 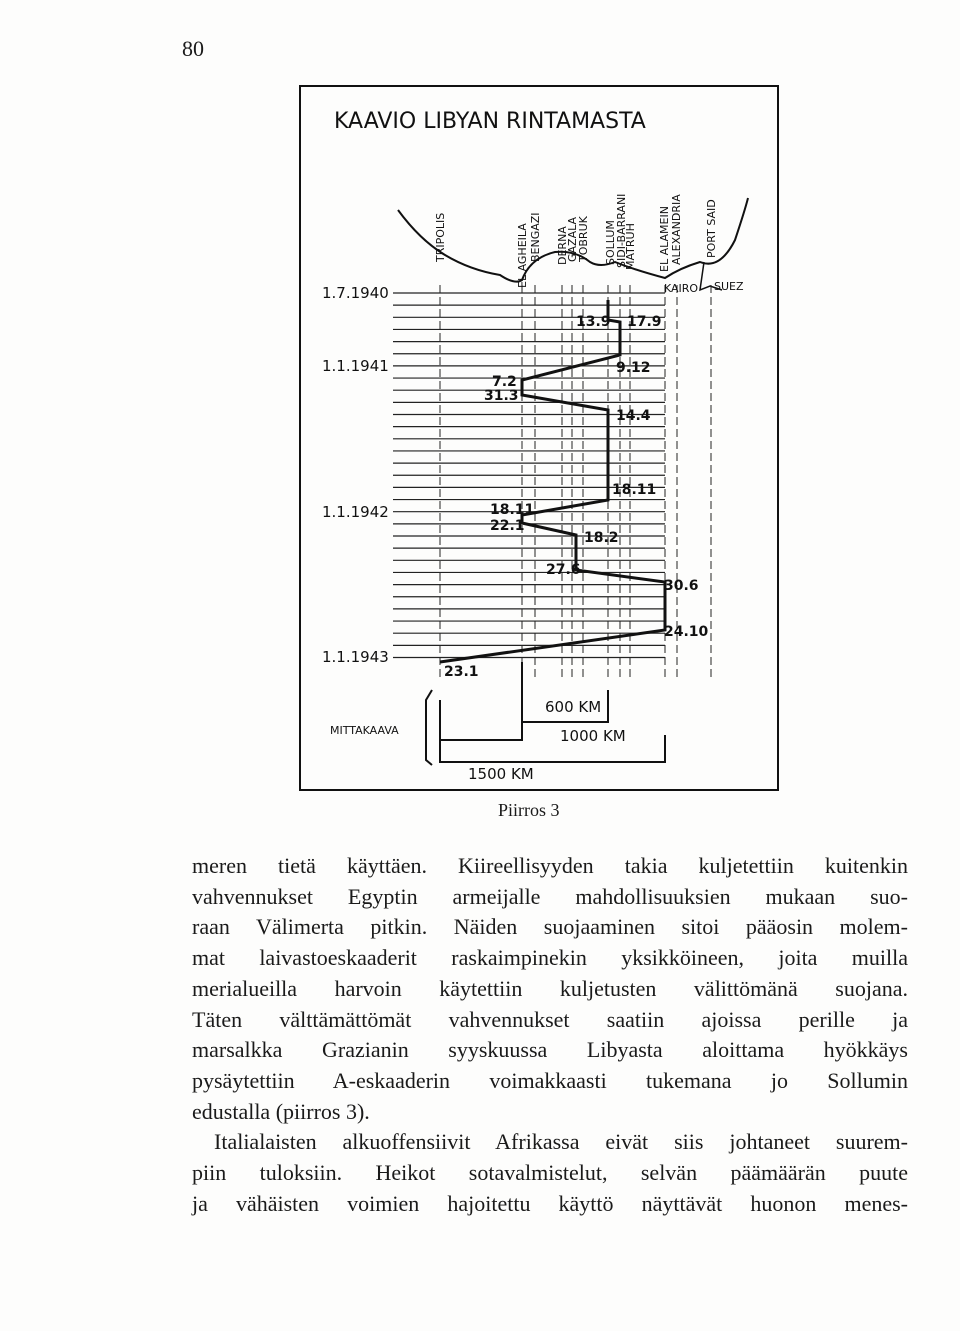 What do you see at coordinates (664, 239) in the screenshot?
I see `place-label: EL ALAMEIN` at bounding box center [664, 239].